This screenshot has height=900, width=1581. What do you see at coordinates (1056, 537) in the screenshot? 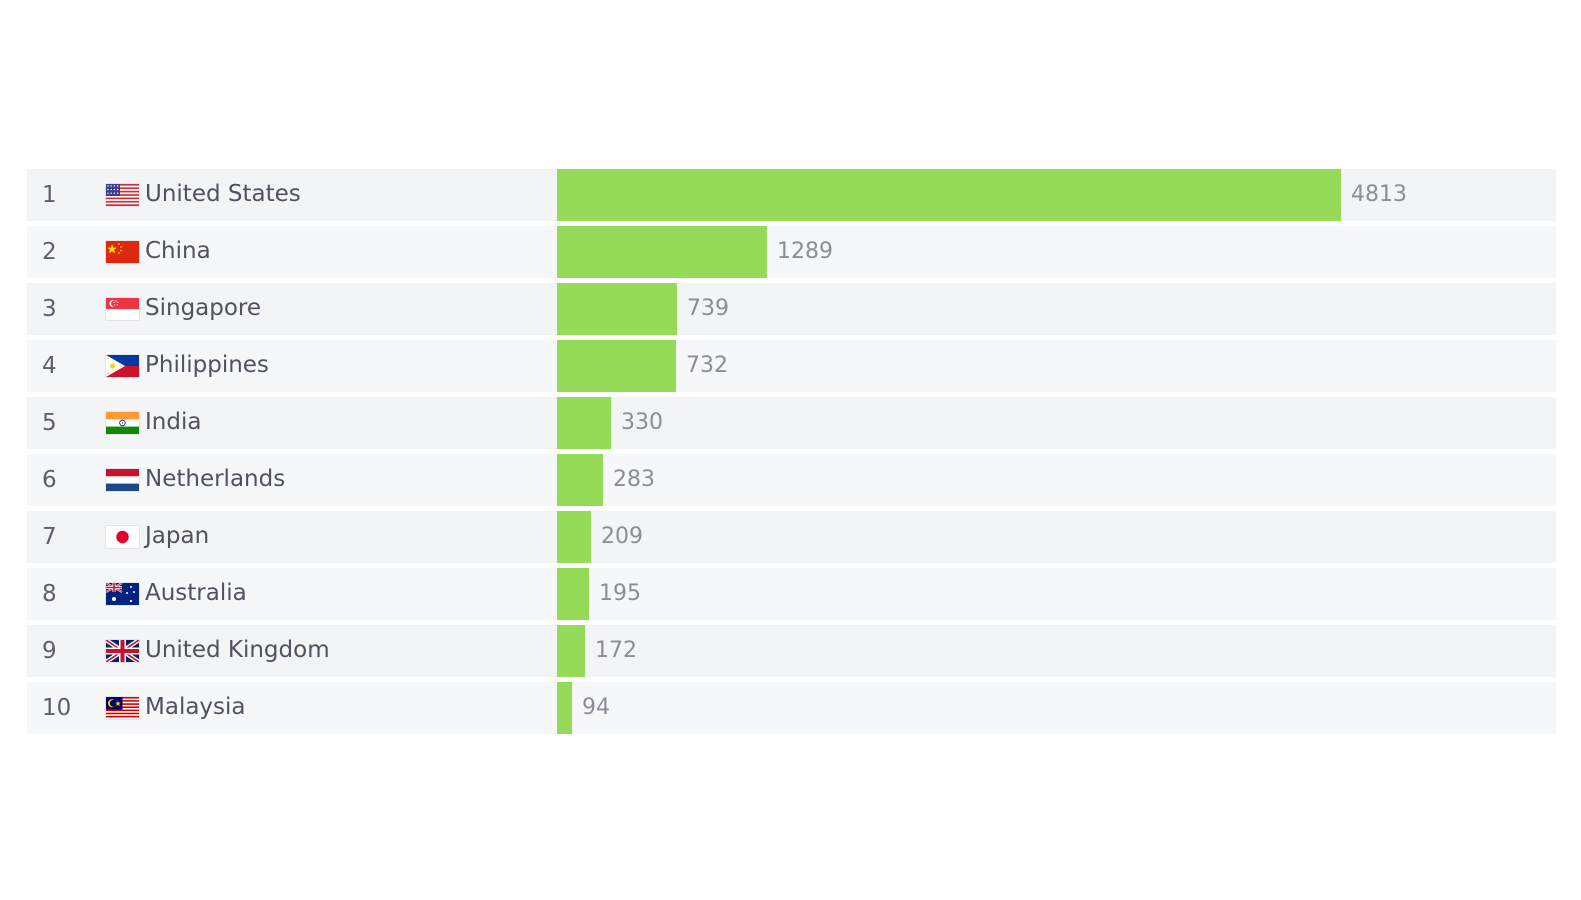
I see `bar-track: 209` at bounding box center [1056, 537].